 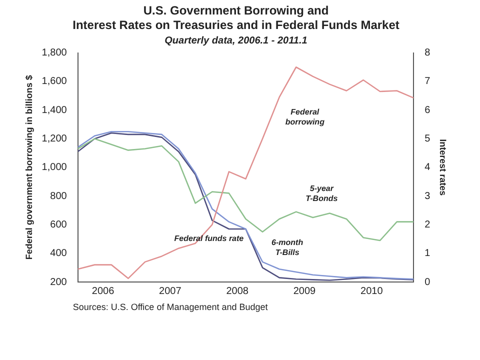 What do you see at coordinates (59, 196) in the screenshot?
I see `y-tick-label: 800` at bounding box center [59, 196].